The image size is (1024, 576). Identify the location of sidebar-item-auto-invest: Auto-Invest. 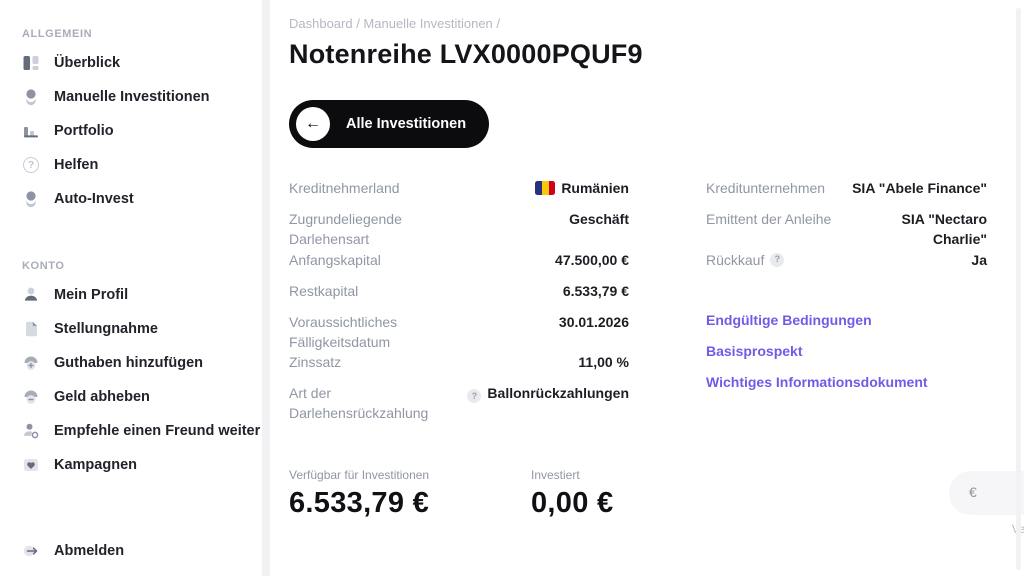
(137, 199).